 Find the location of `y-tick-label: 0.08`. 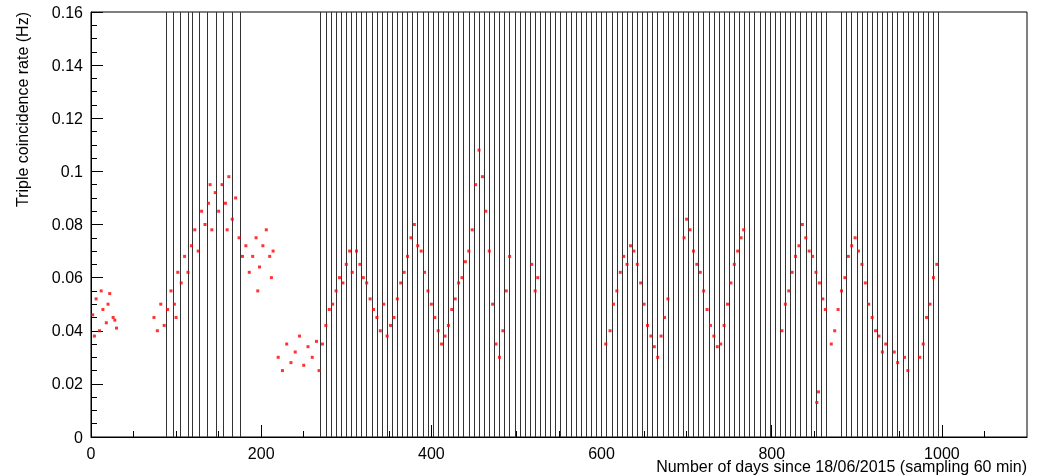

y-tick-label: 0.08 is located at coordinates (67, 224).